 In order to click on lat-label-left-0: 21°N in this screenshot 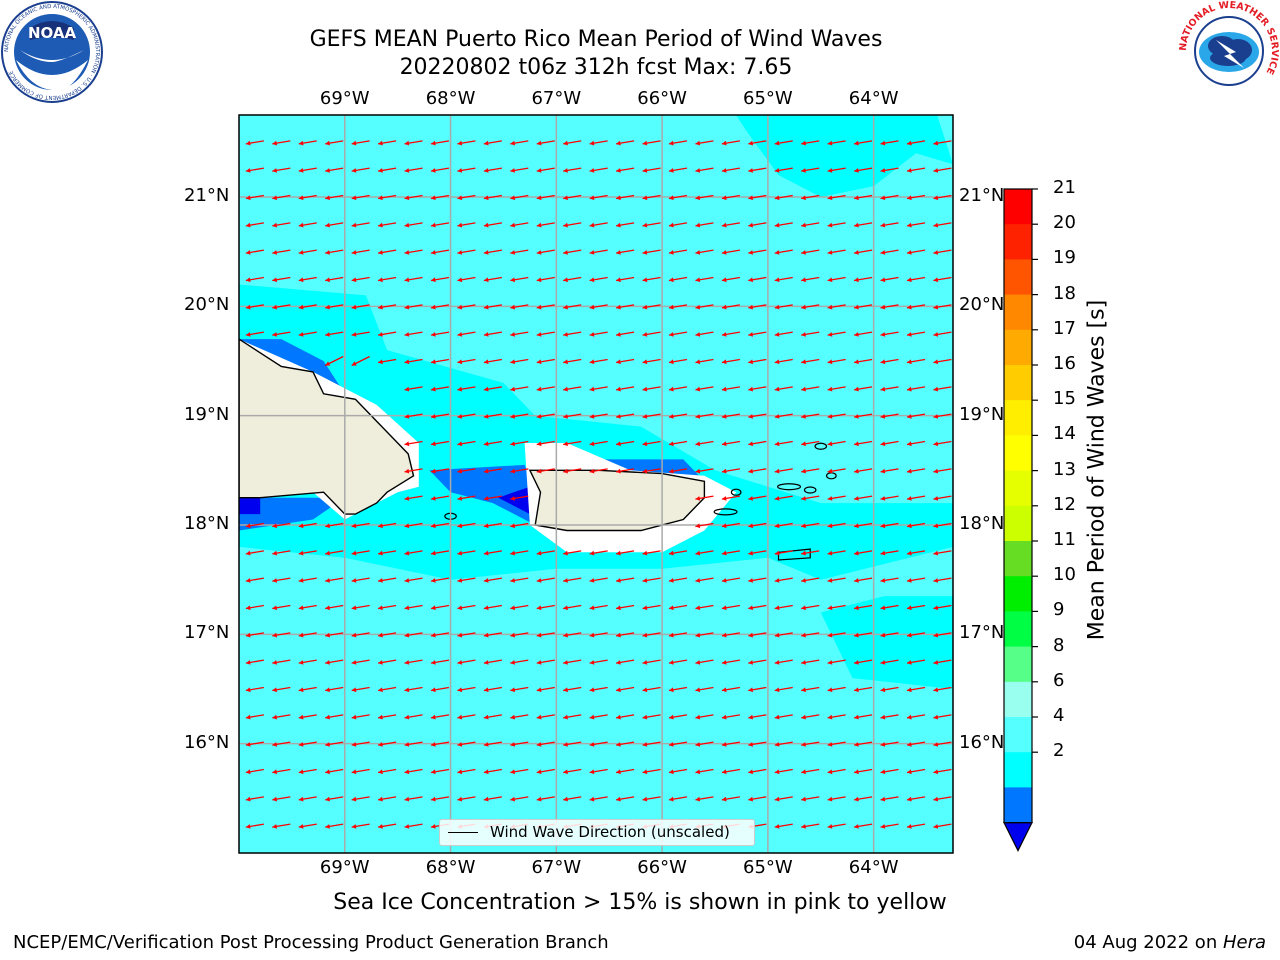, I will do `click(207, 195)`.